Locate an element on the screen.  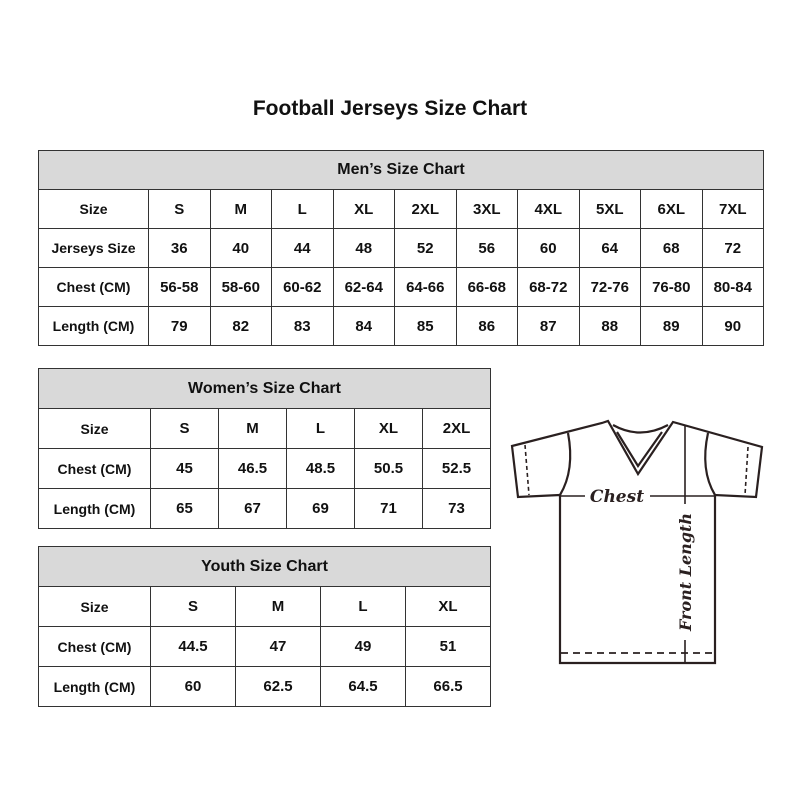
table-row: Size S M L XL 2XL is located at coordinates (264, 428).